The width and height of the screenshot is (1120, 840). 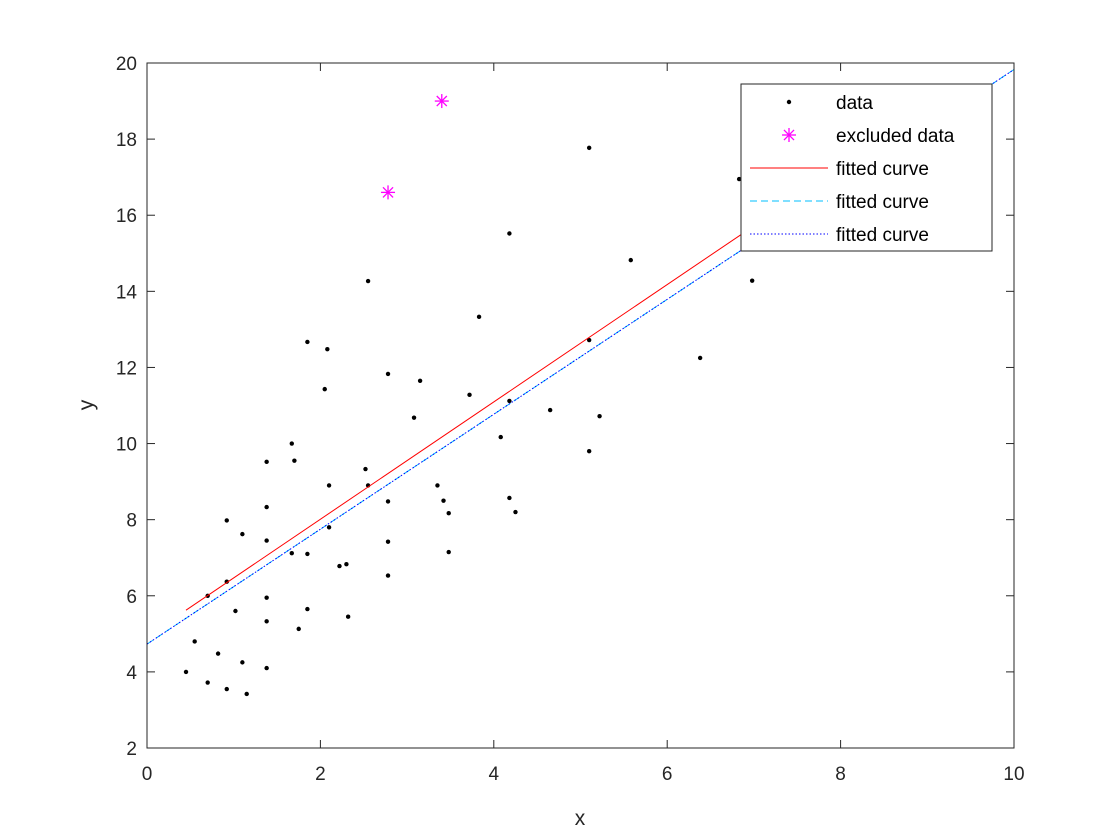 What do you see at coordinates (126, 64) in the screenshot?
I see `y-tick-label-9: 20` at bounding box center [126, 64].